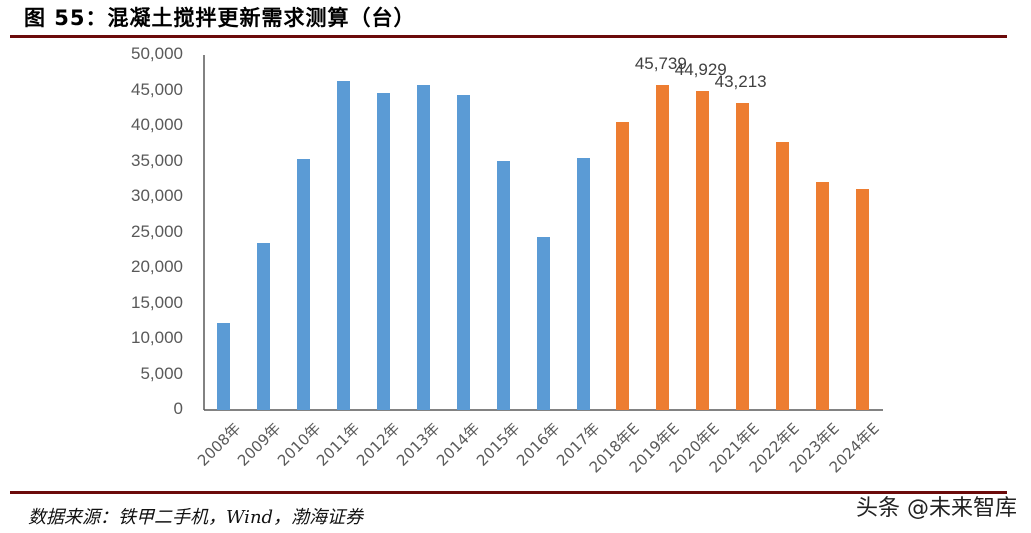  What do you see at coordinates (157, 89) in the screenshot?
I see `y-tick-label: 45,000` at bounding box center [157, 89].